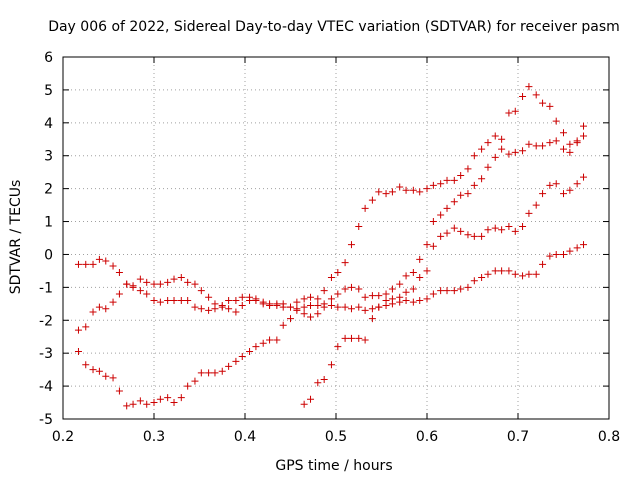 The width and height of the screenshot is (640, 480). Describe the element at coordinates (48, 190) in the screenshot. I see `y-tick-label: 2` at that location.